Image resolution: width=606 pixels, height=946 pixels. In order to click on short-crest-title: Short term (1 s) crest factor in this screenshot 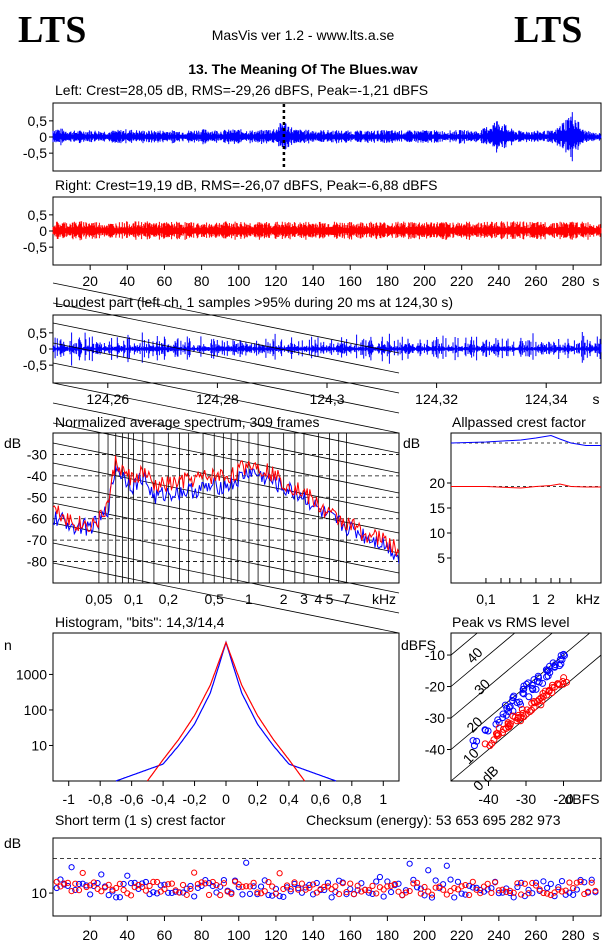, I will do `click(140, 820)`.